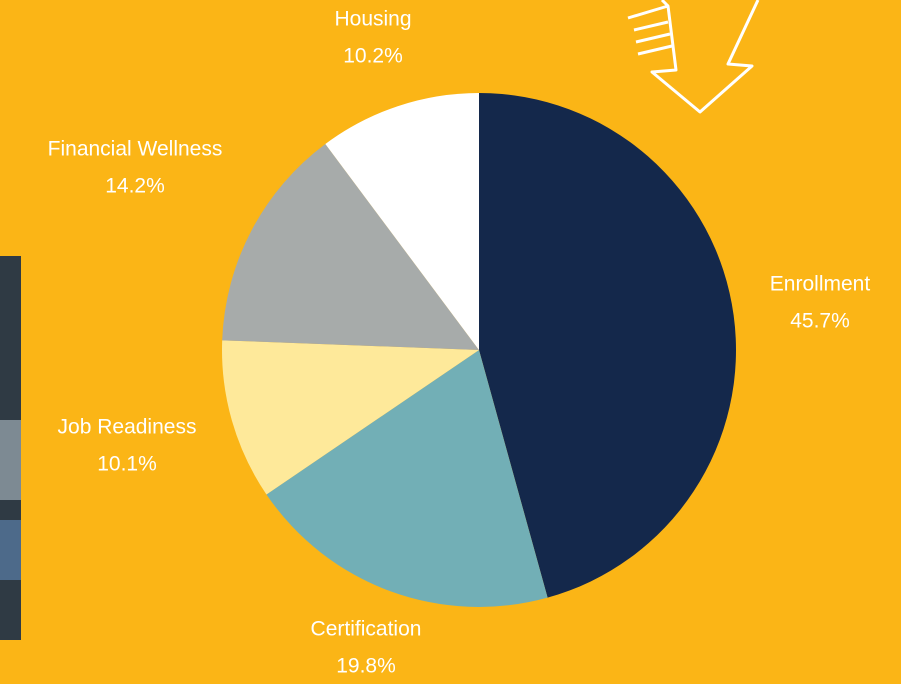  What do you see at coordinates (693, 57) in the screenshot?
I see `arrow-doodle` at bounding box center [693, 57].